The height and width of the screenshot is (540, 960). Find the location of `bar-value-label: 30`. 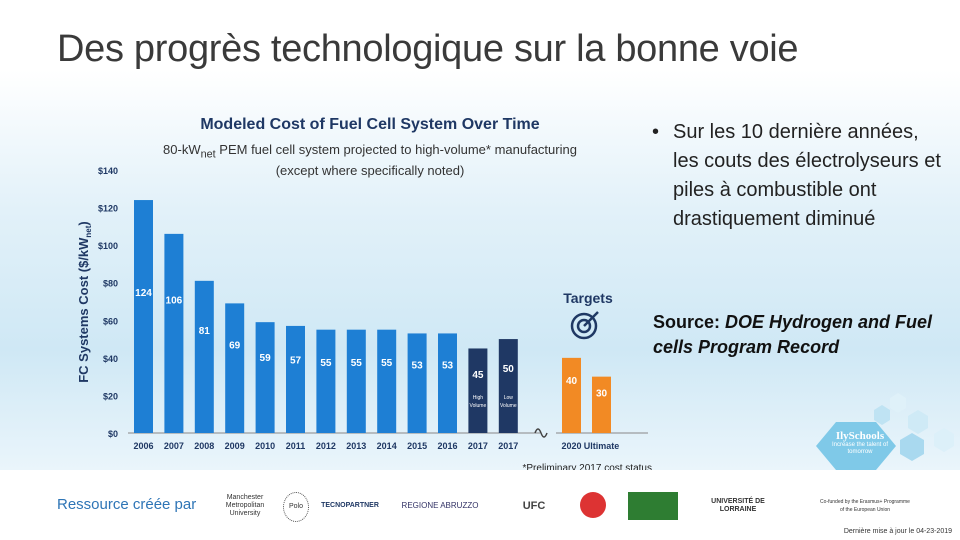

bar-value-label: 30 is located at coordinates (602, 393).